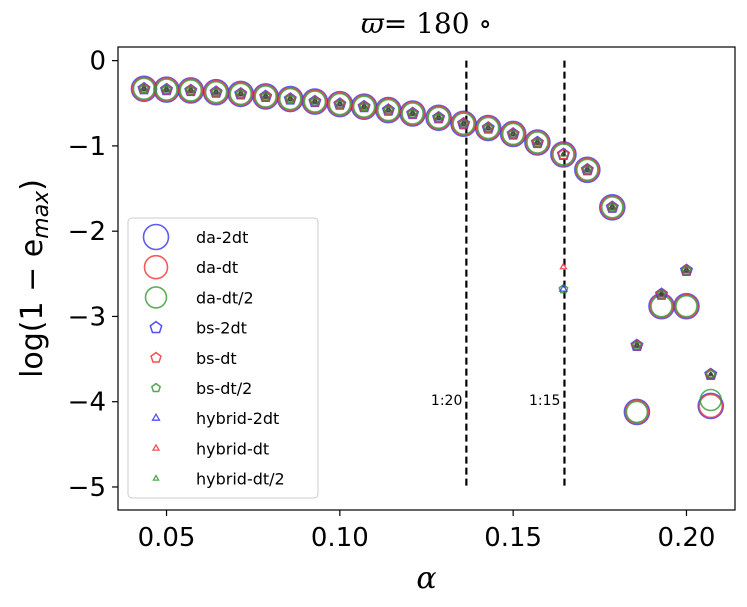 The width and height of the screenshot is (747, 607). I want to click on y-tick-label: −3, so click(87, 317).